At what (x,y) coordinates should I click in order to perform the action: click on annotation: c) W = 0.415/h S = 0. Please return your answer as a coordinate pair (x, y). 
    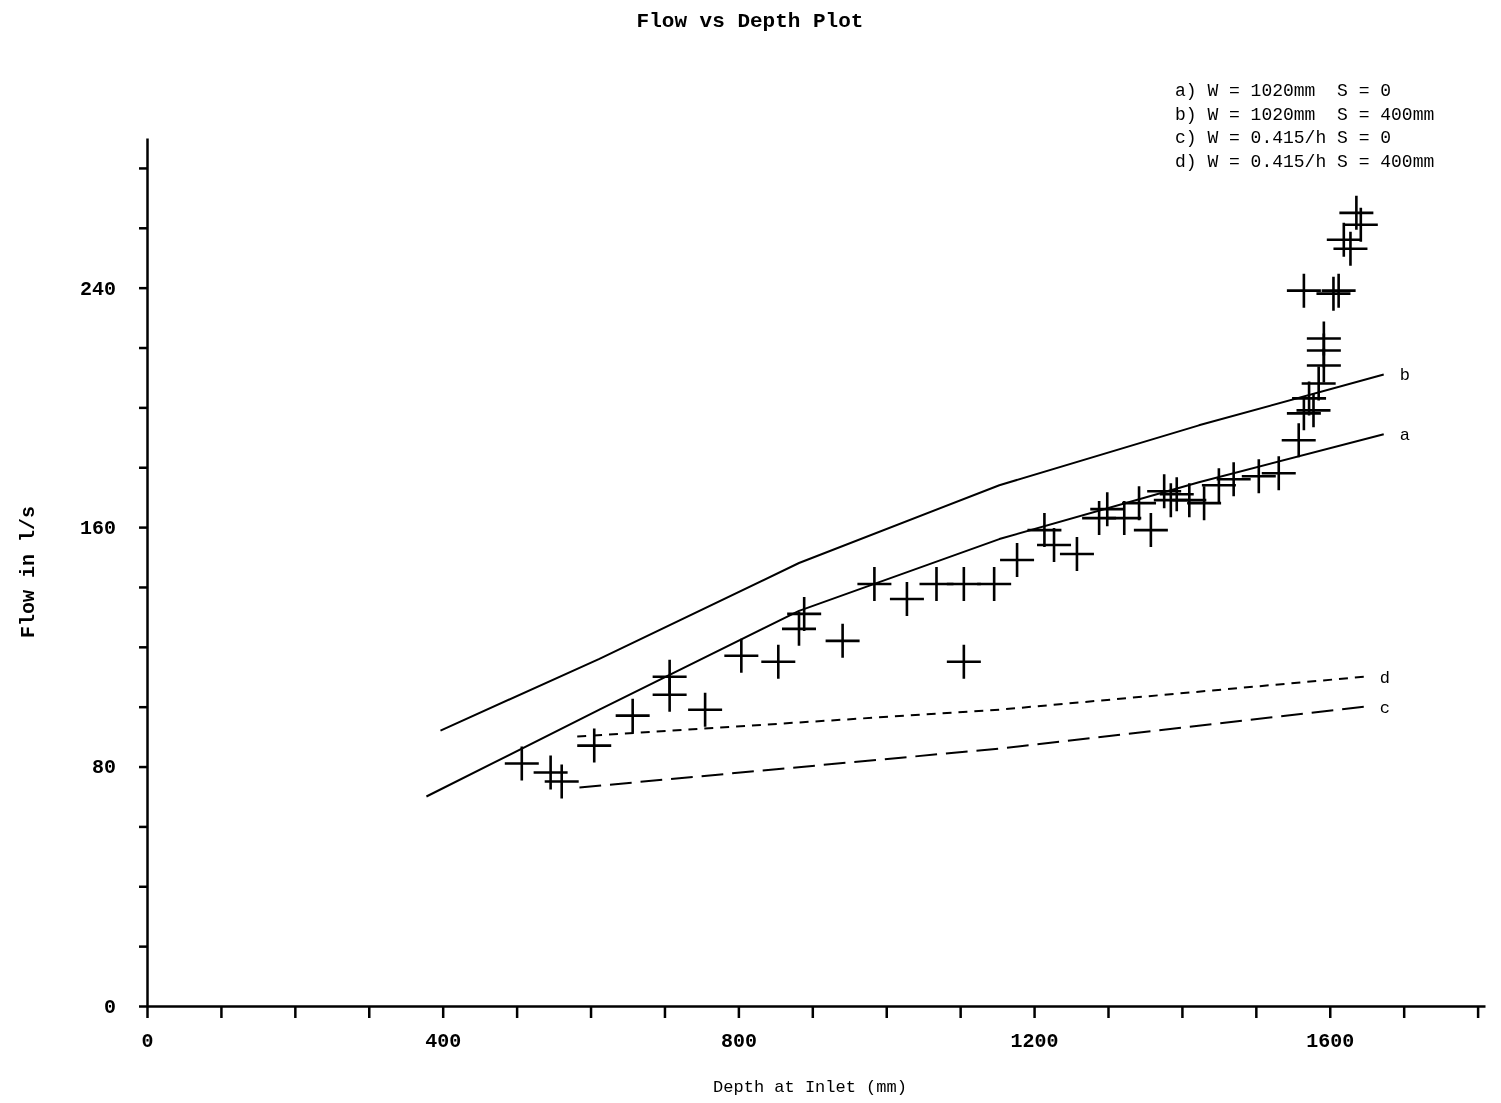
    Looking at the image, I should click on (1283, 138).